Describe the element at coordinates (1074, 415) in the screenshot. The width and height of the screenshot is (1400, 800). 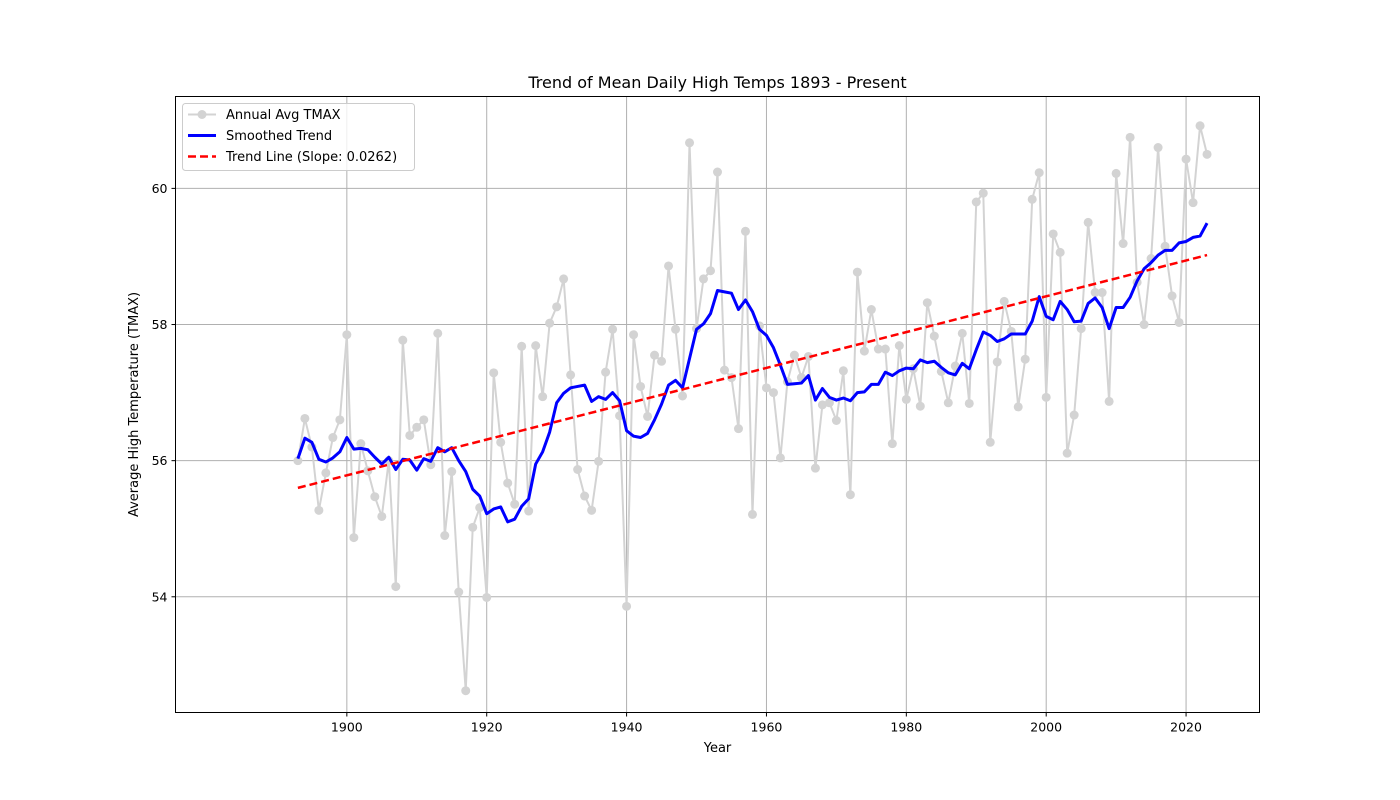
I see `annual-point-2004` at that location.